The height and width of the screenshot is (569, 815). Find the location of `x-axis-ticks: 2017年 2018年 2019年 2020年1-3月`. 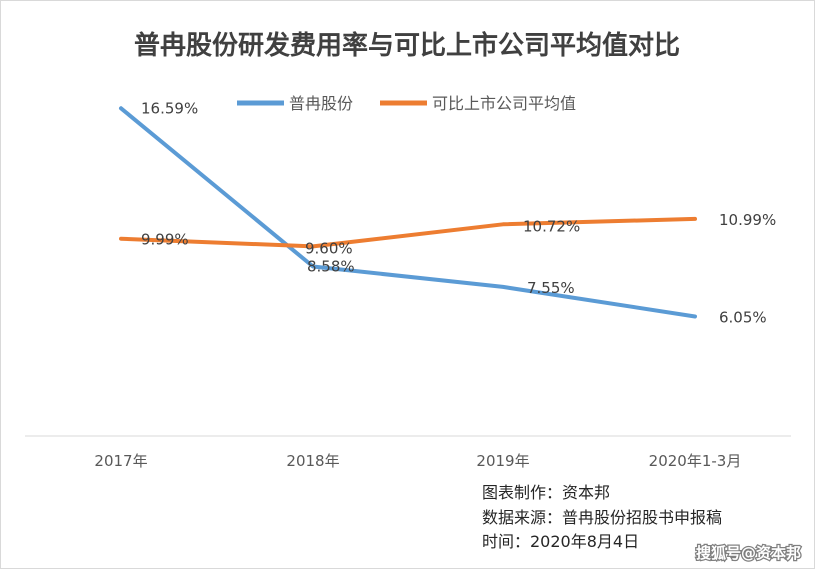

x-axis-ticks: 2017年 2018年 2019年 2020年1-3月 is located at coordinates (417, 461).